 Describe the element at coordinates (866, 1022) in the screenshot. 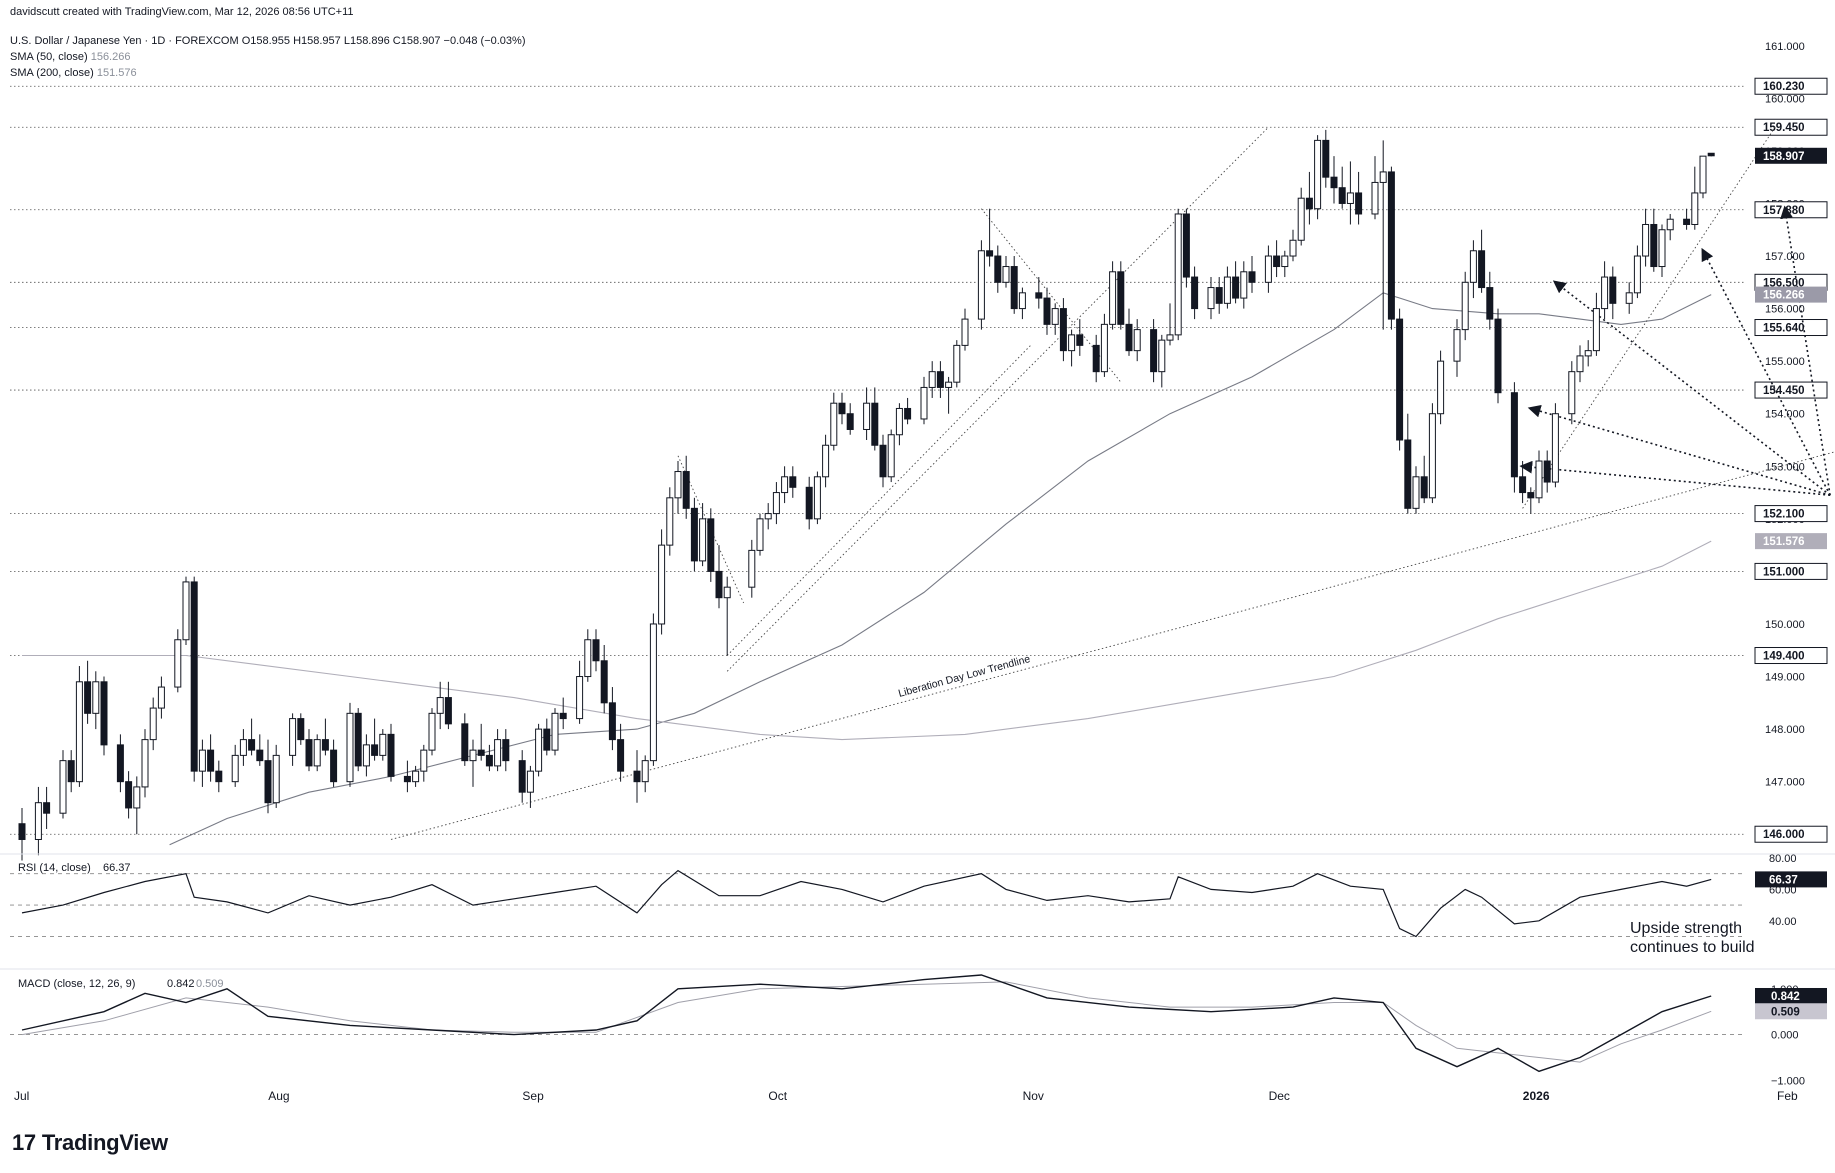

I see `macd-signal-line` at that location.